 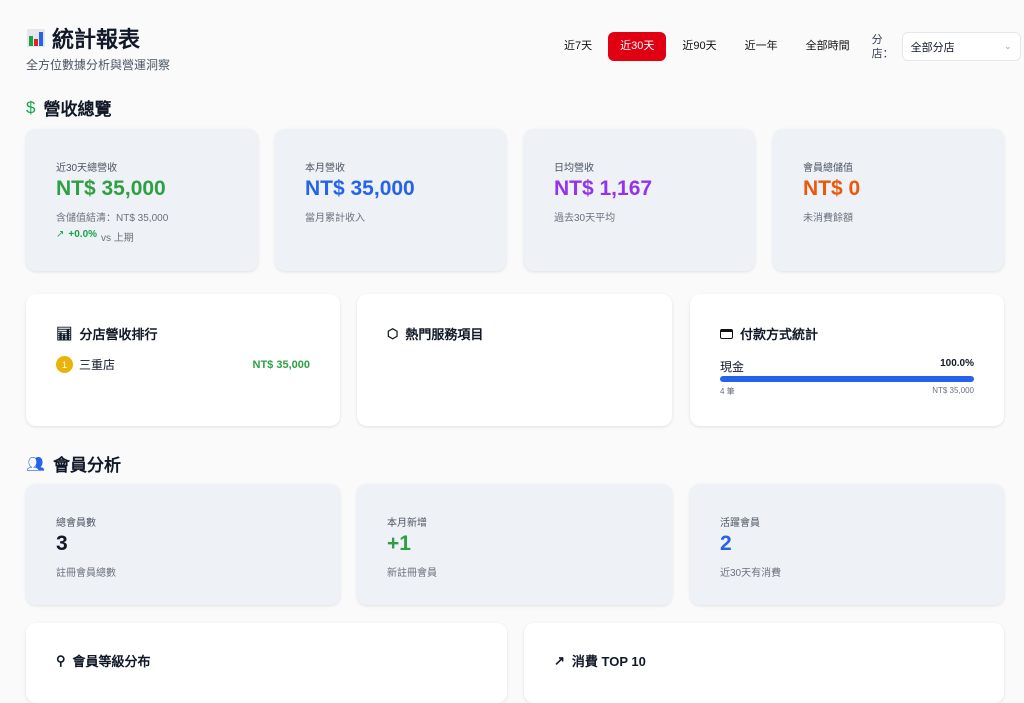 I want to click on stat-label: 總會員數, so click(x=76, y=523).